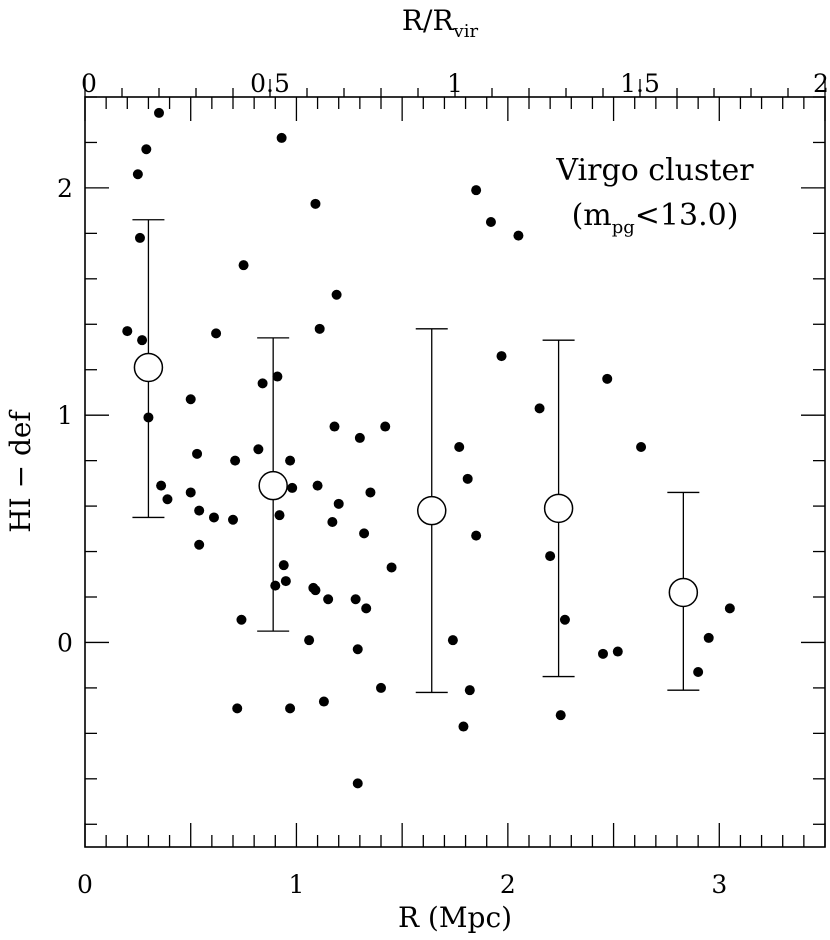  What do you see at coordinates (654, 195) in the screenshot?
I see `cluster-annotation: Virgo cluster (mpg<13.0)` at bounding box center [654, 195].